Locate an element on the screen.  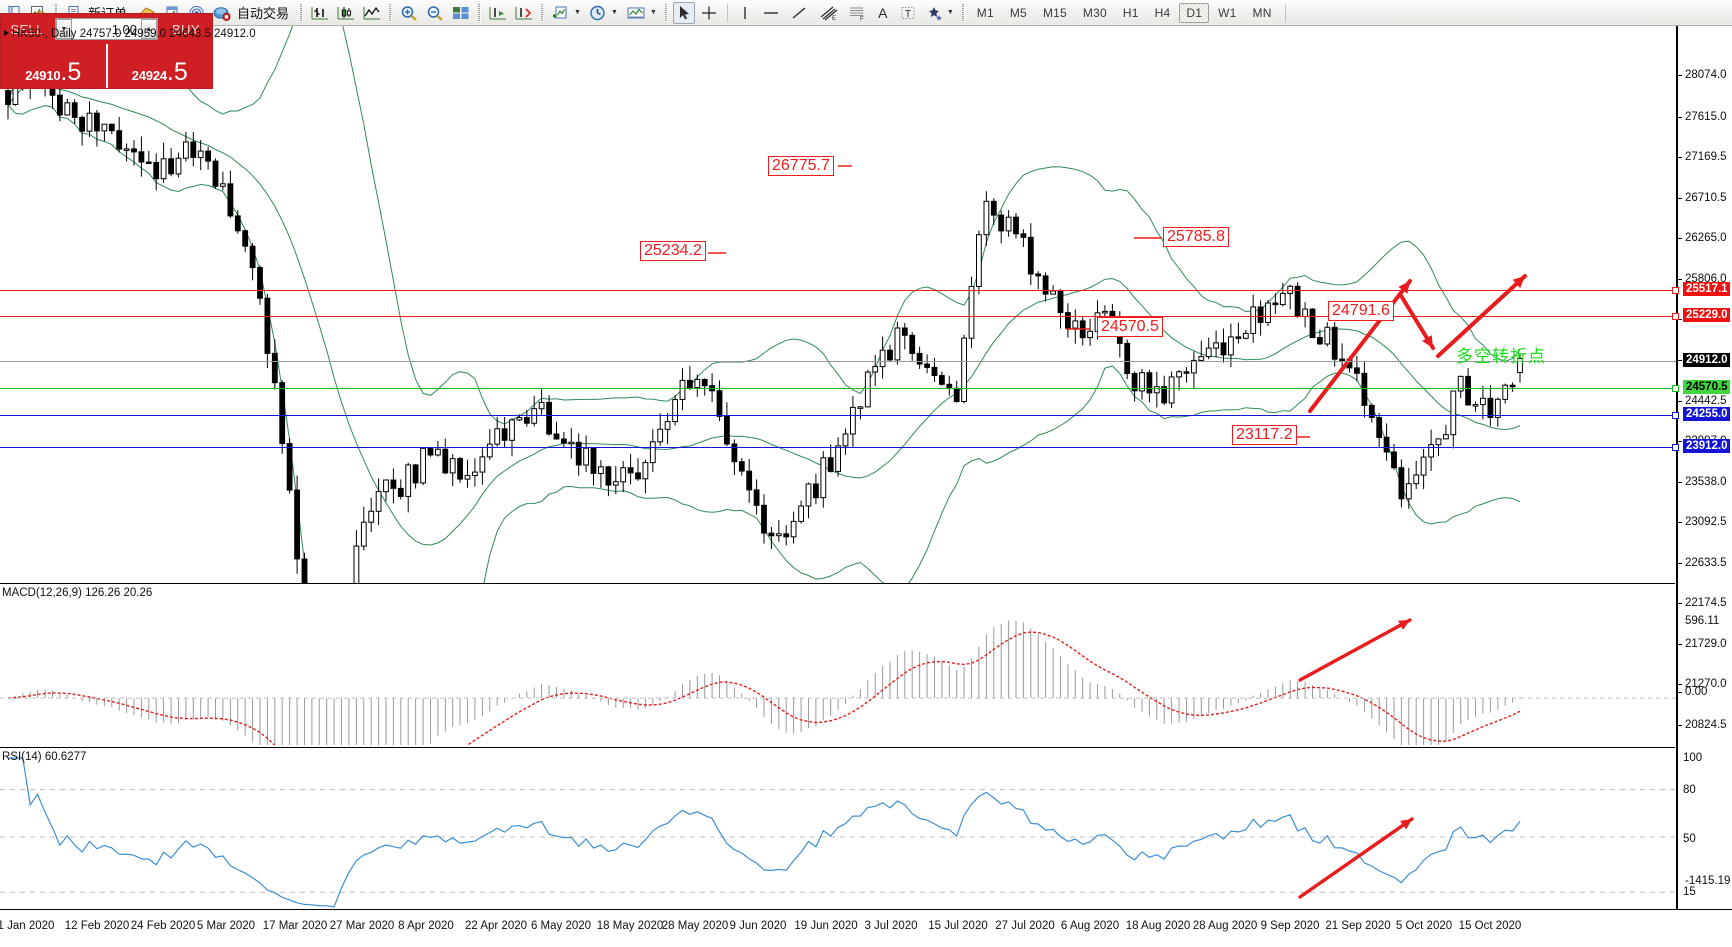
time-label: 27 Jul 2020 is located at coordinates (1025, 926).